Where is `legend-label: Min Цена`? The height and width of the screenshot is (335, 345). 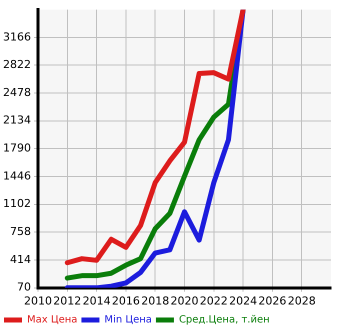
legend-label: Min Цена is located at coordinates (128, 320).